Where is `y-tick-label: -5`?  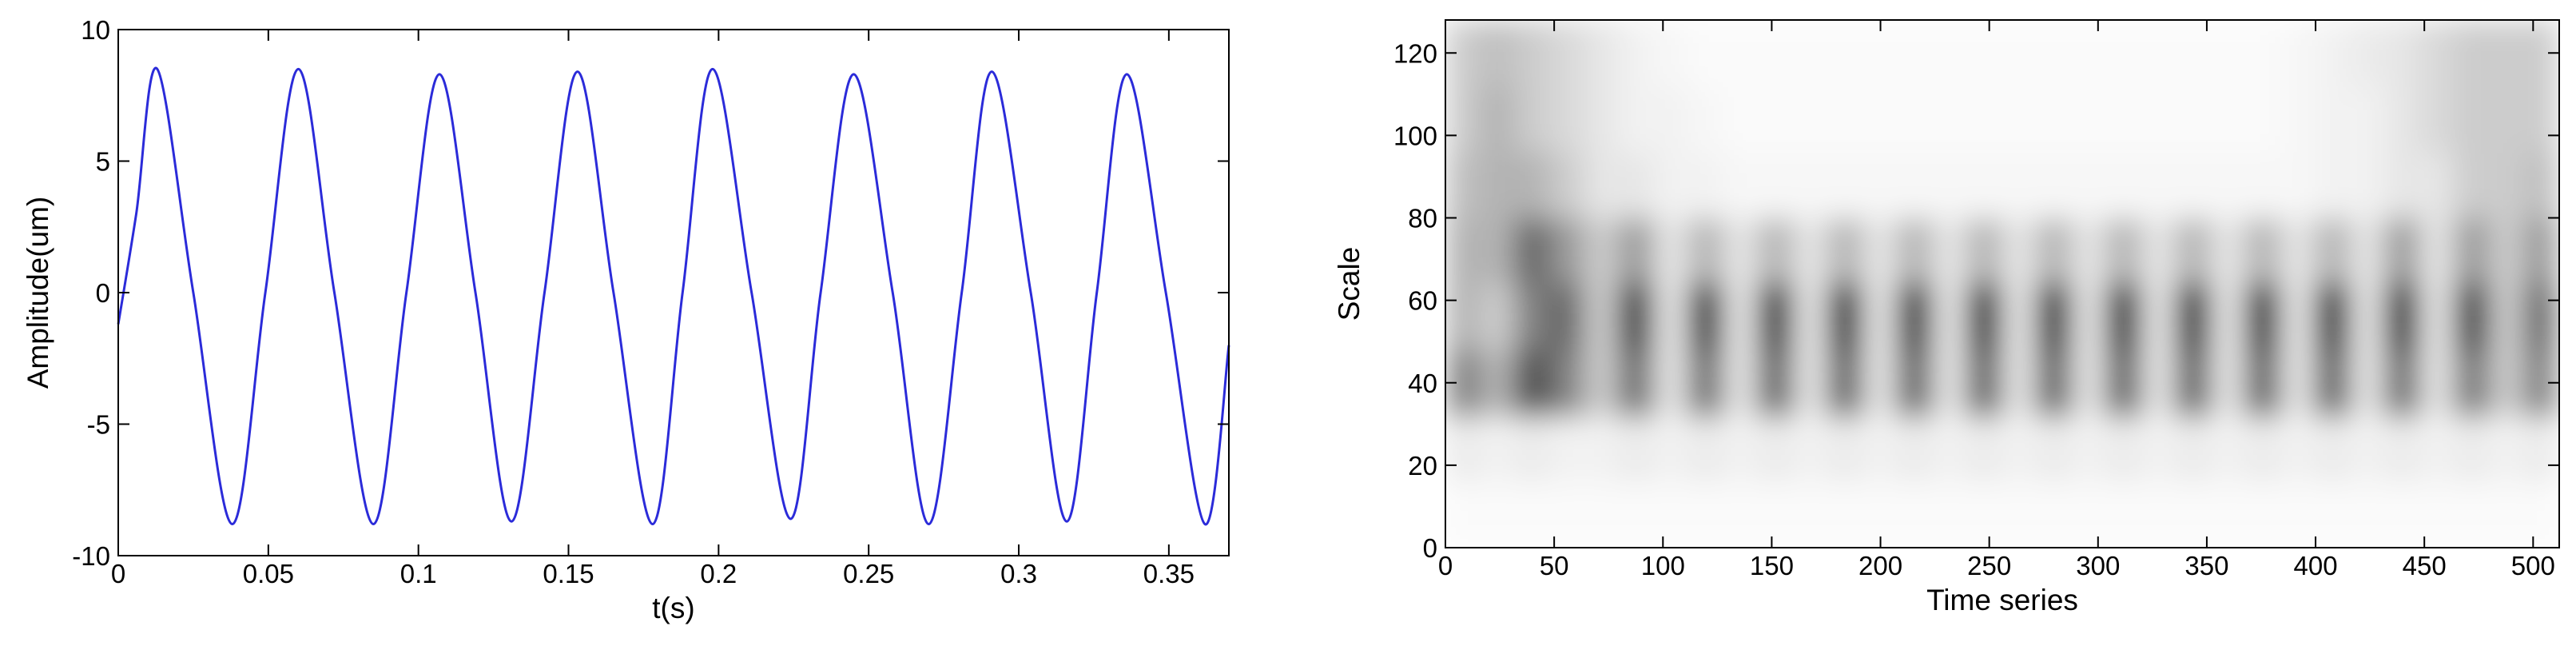
y-tick-label: -5 is located at coordinates (98, 425).